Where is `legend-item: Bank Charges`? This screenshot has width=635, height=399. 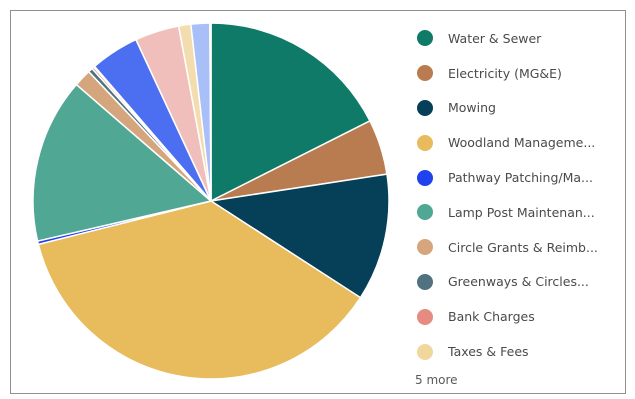 legend-item: Bank Charges is located at coordinates (520, 316).